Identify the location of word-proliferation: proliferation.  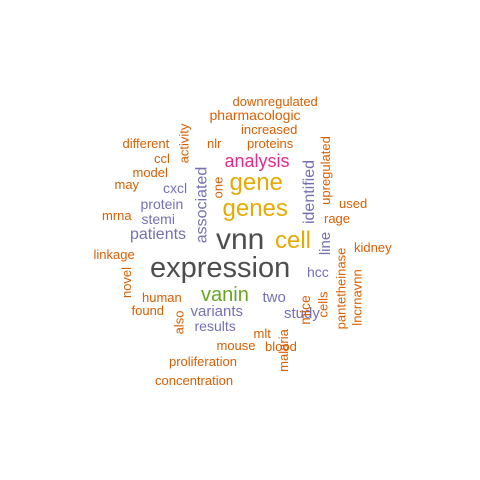
(203, 361).